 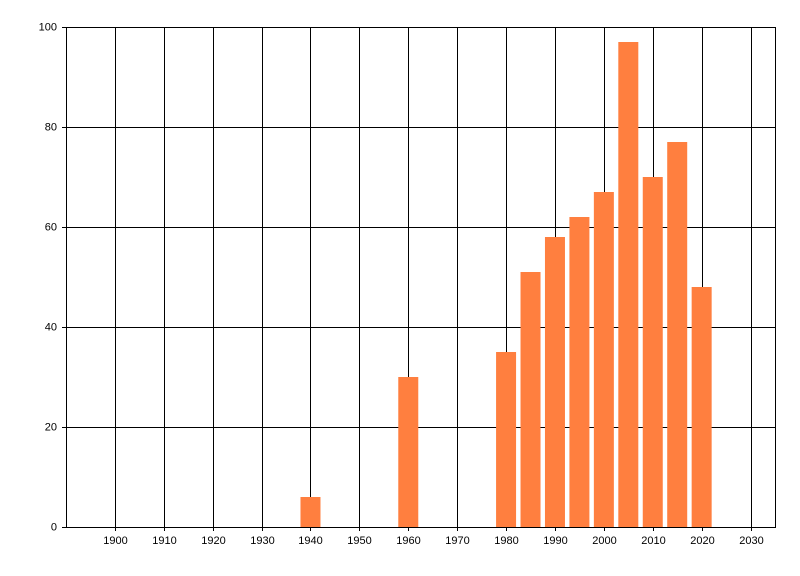 What do you see at coordinates (51, 127) in the screenshot?
I see `y-tick-label: 80` at bounding box center [51, 127].